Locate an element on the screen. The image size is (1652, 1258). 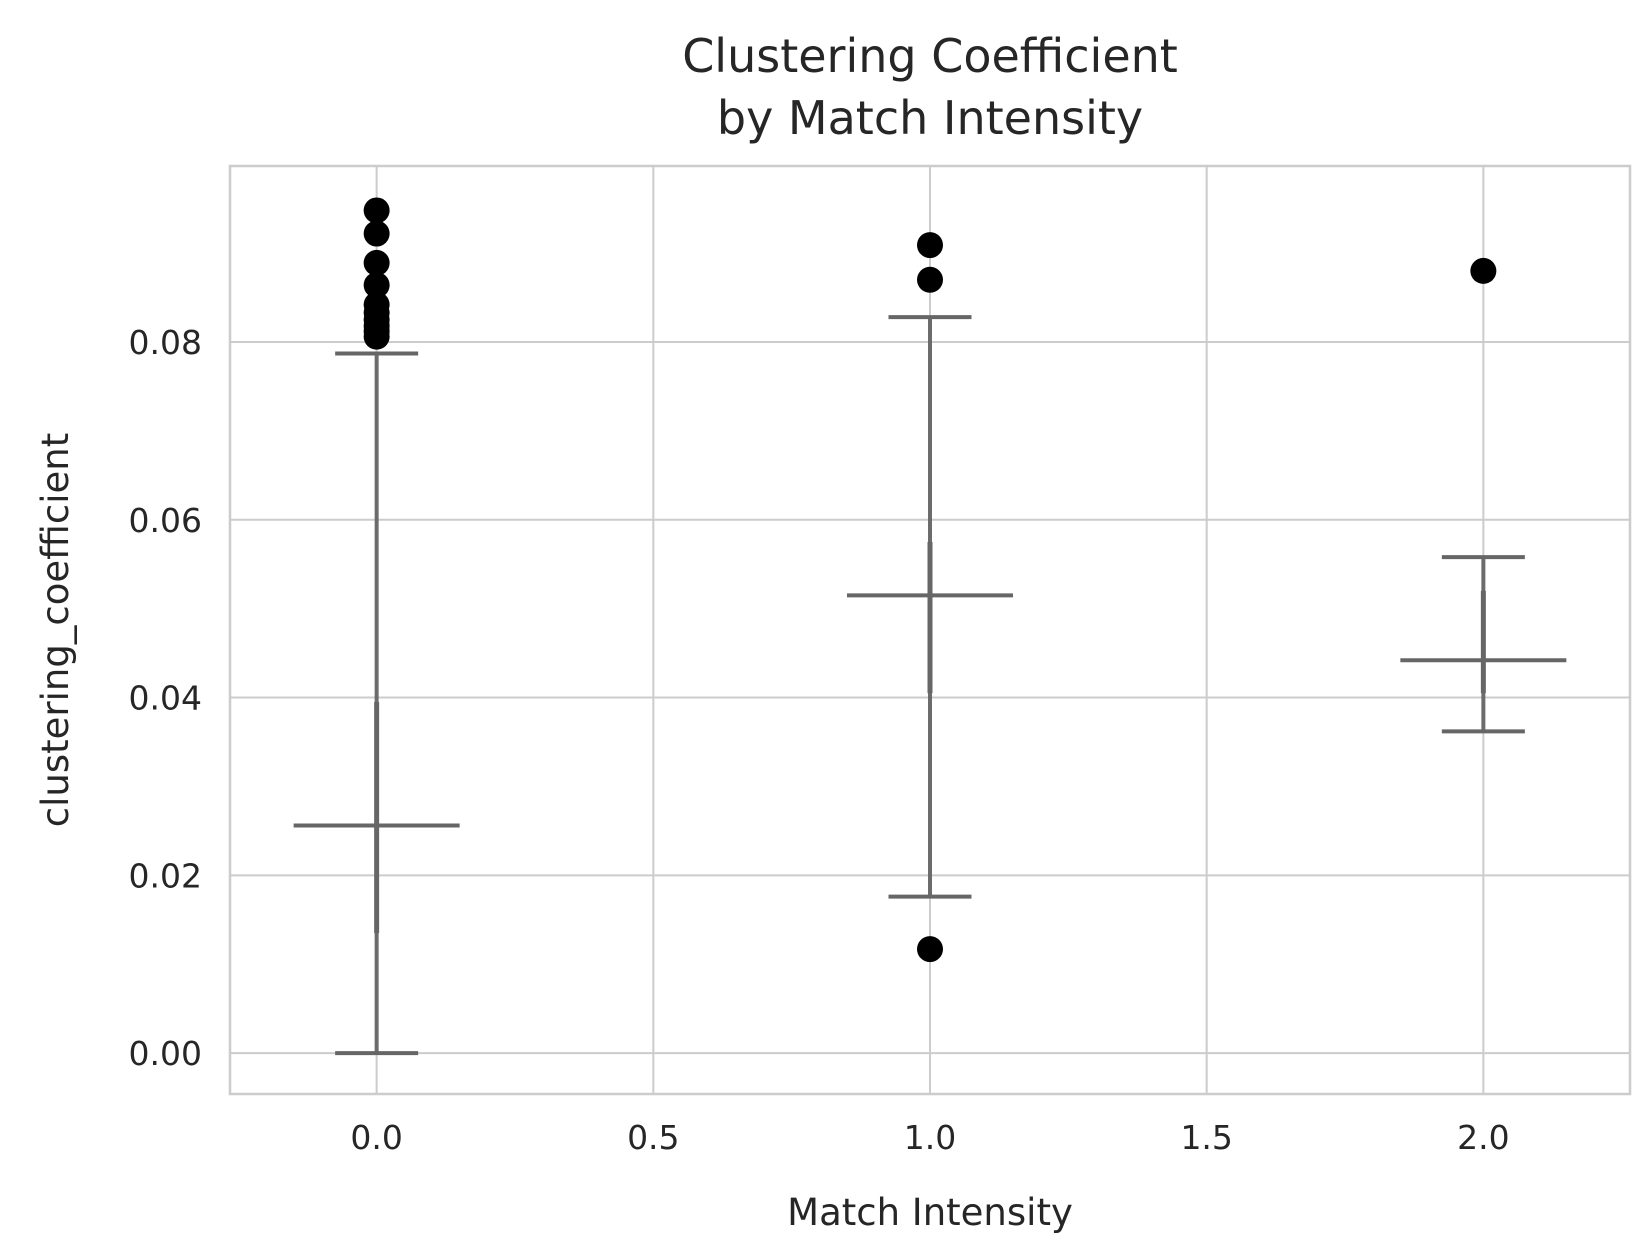
y-tick-label: 0.08 is located at coordinates (165, 342).